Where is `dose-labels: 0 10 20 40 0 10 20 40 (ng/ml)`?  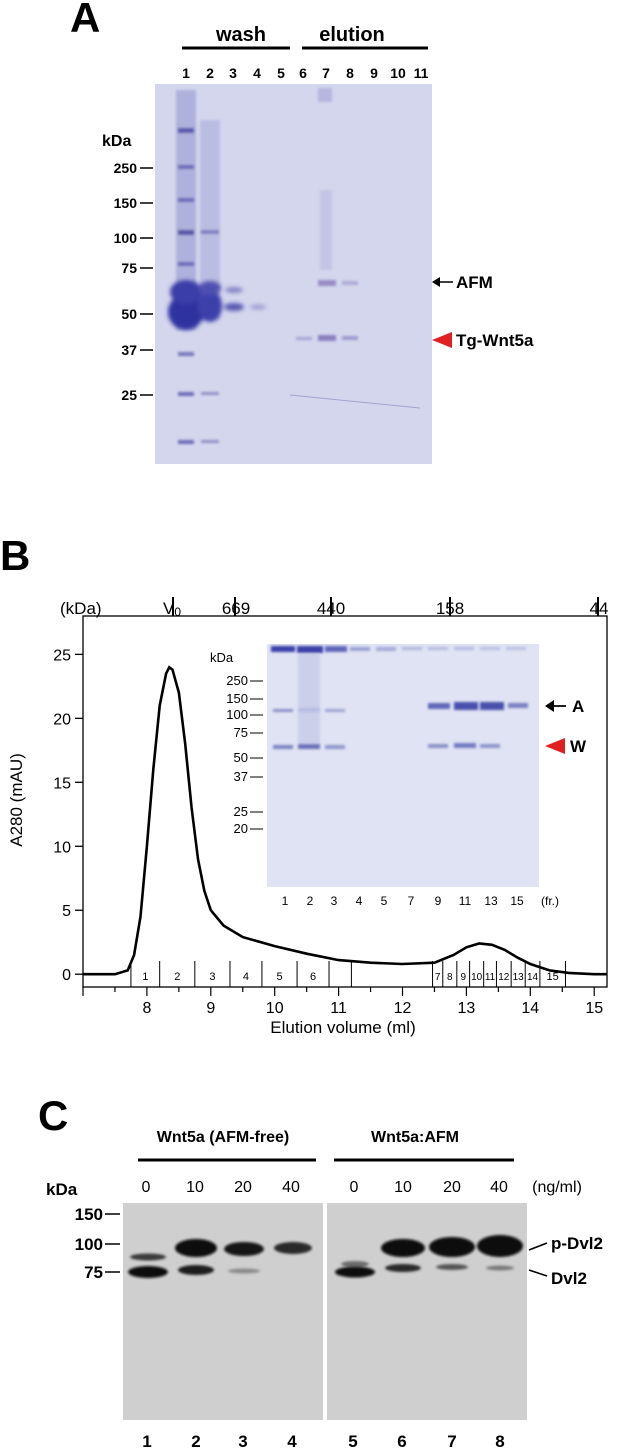 dose-labels: 0 10 20 40 0 10 20 40 (ng/ml) is located at coordinates (362, 1187).